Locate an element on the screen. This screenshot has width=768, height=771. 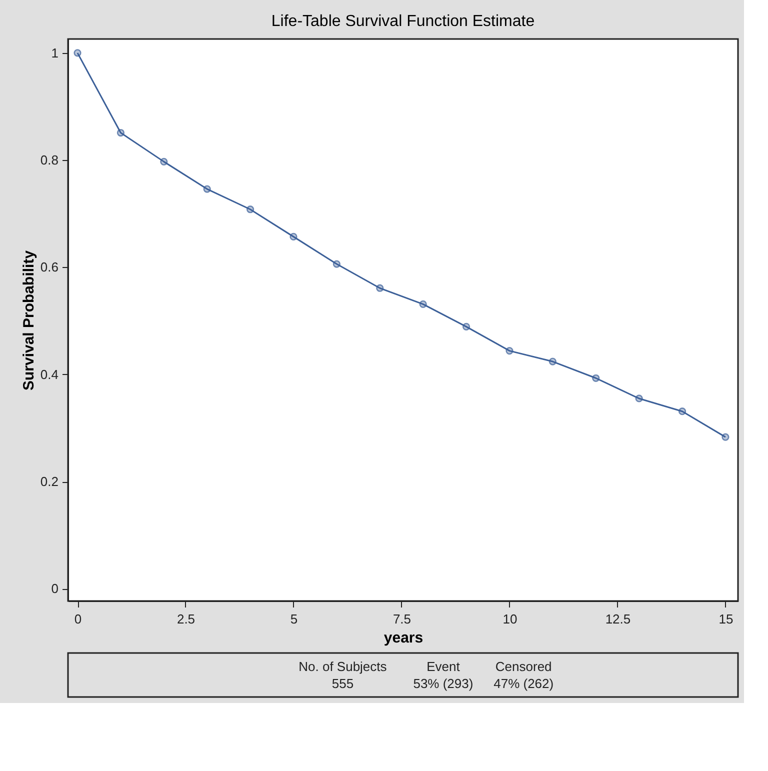
text: 555 is located at coordinates (343, 683).